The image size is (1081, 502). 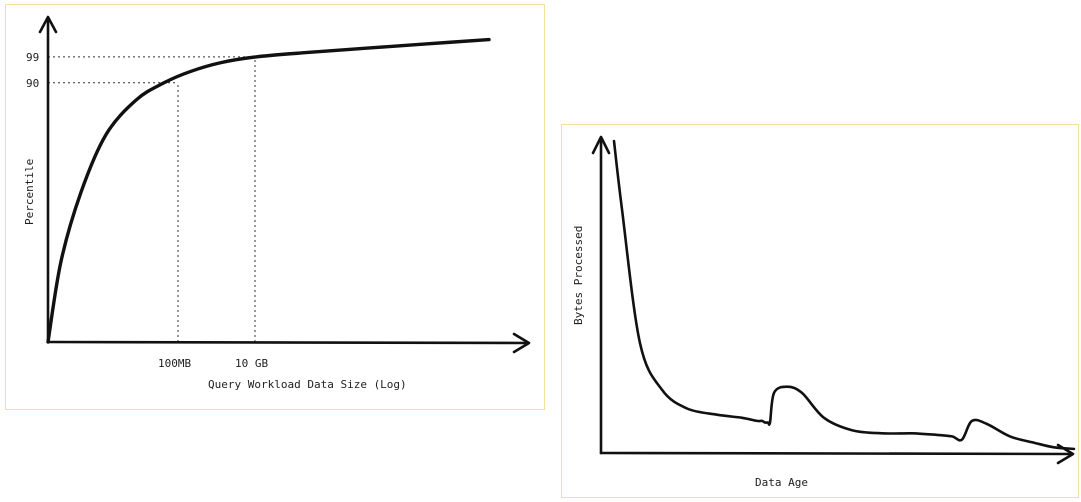 I want to click on y-axis-label: Bytes Processed, so click(x=578, y=275).